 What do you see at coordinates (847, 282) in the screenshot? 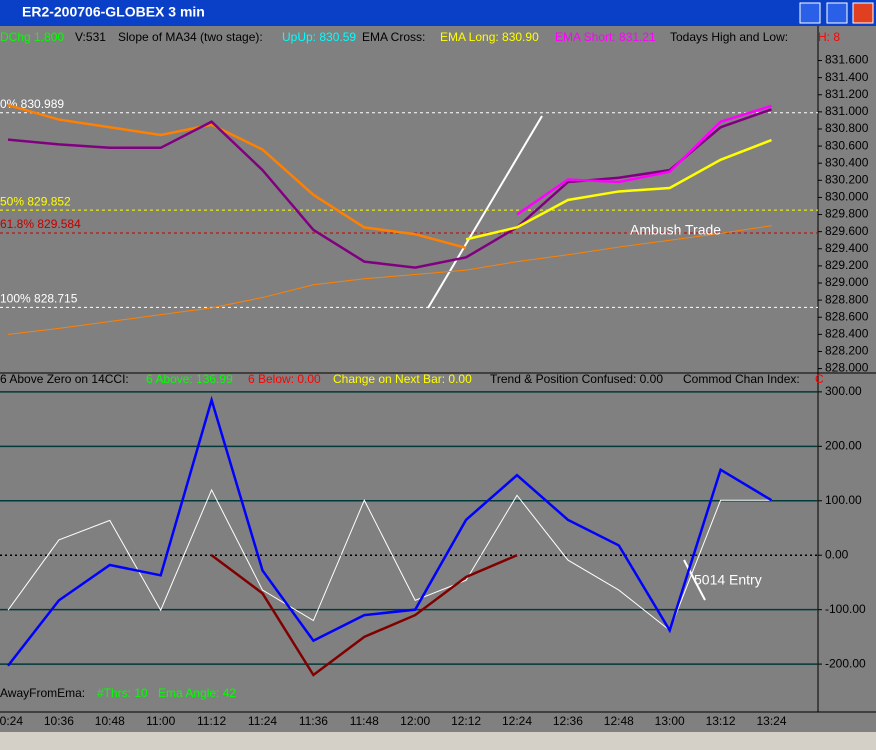
I see `y-tick-label: 829.000` at bounding box center [847, 282].